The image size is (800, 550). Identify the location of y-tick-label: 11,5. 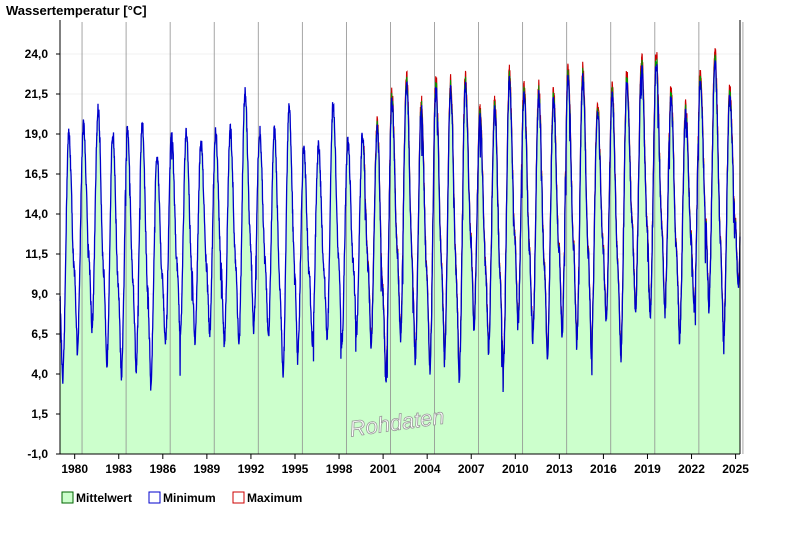
(36, 254).